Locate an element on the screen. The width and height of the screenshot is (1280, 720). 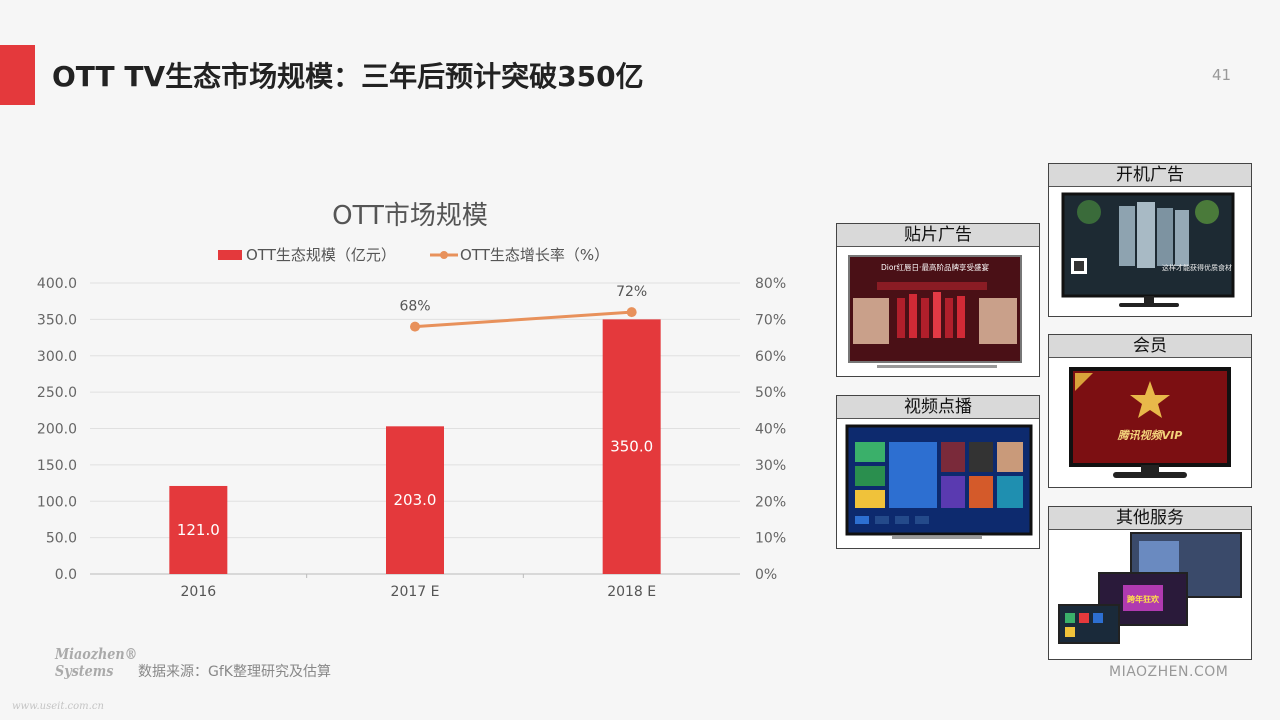
panel-label: 贴片广告 is located at coordinates (938, 235).